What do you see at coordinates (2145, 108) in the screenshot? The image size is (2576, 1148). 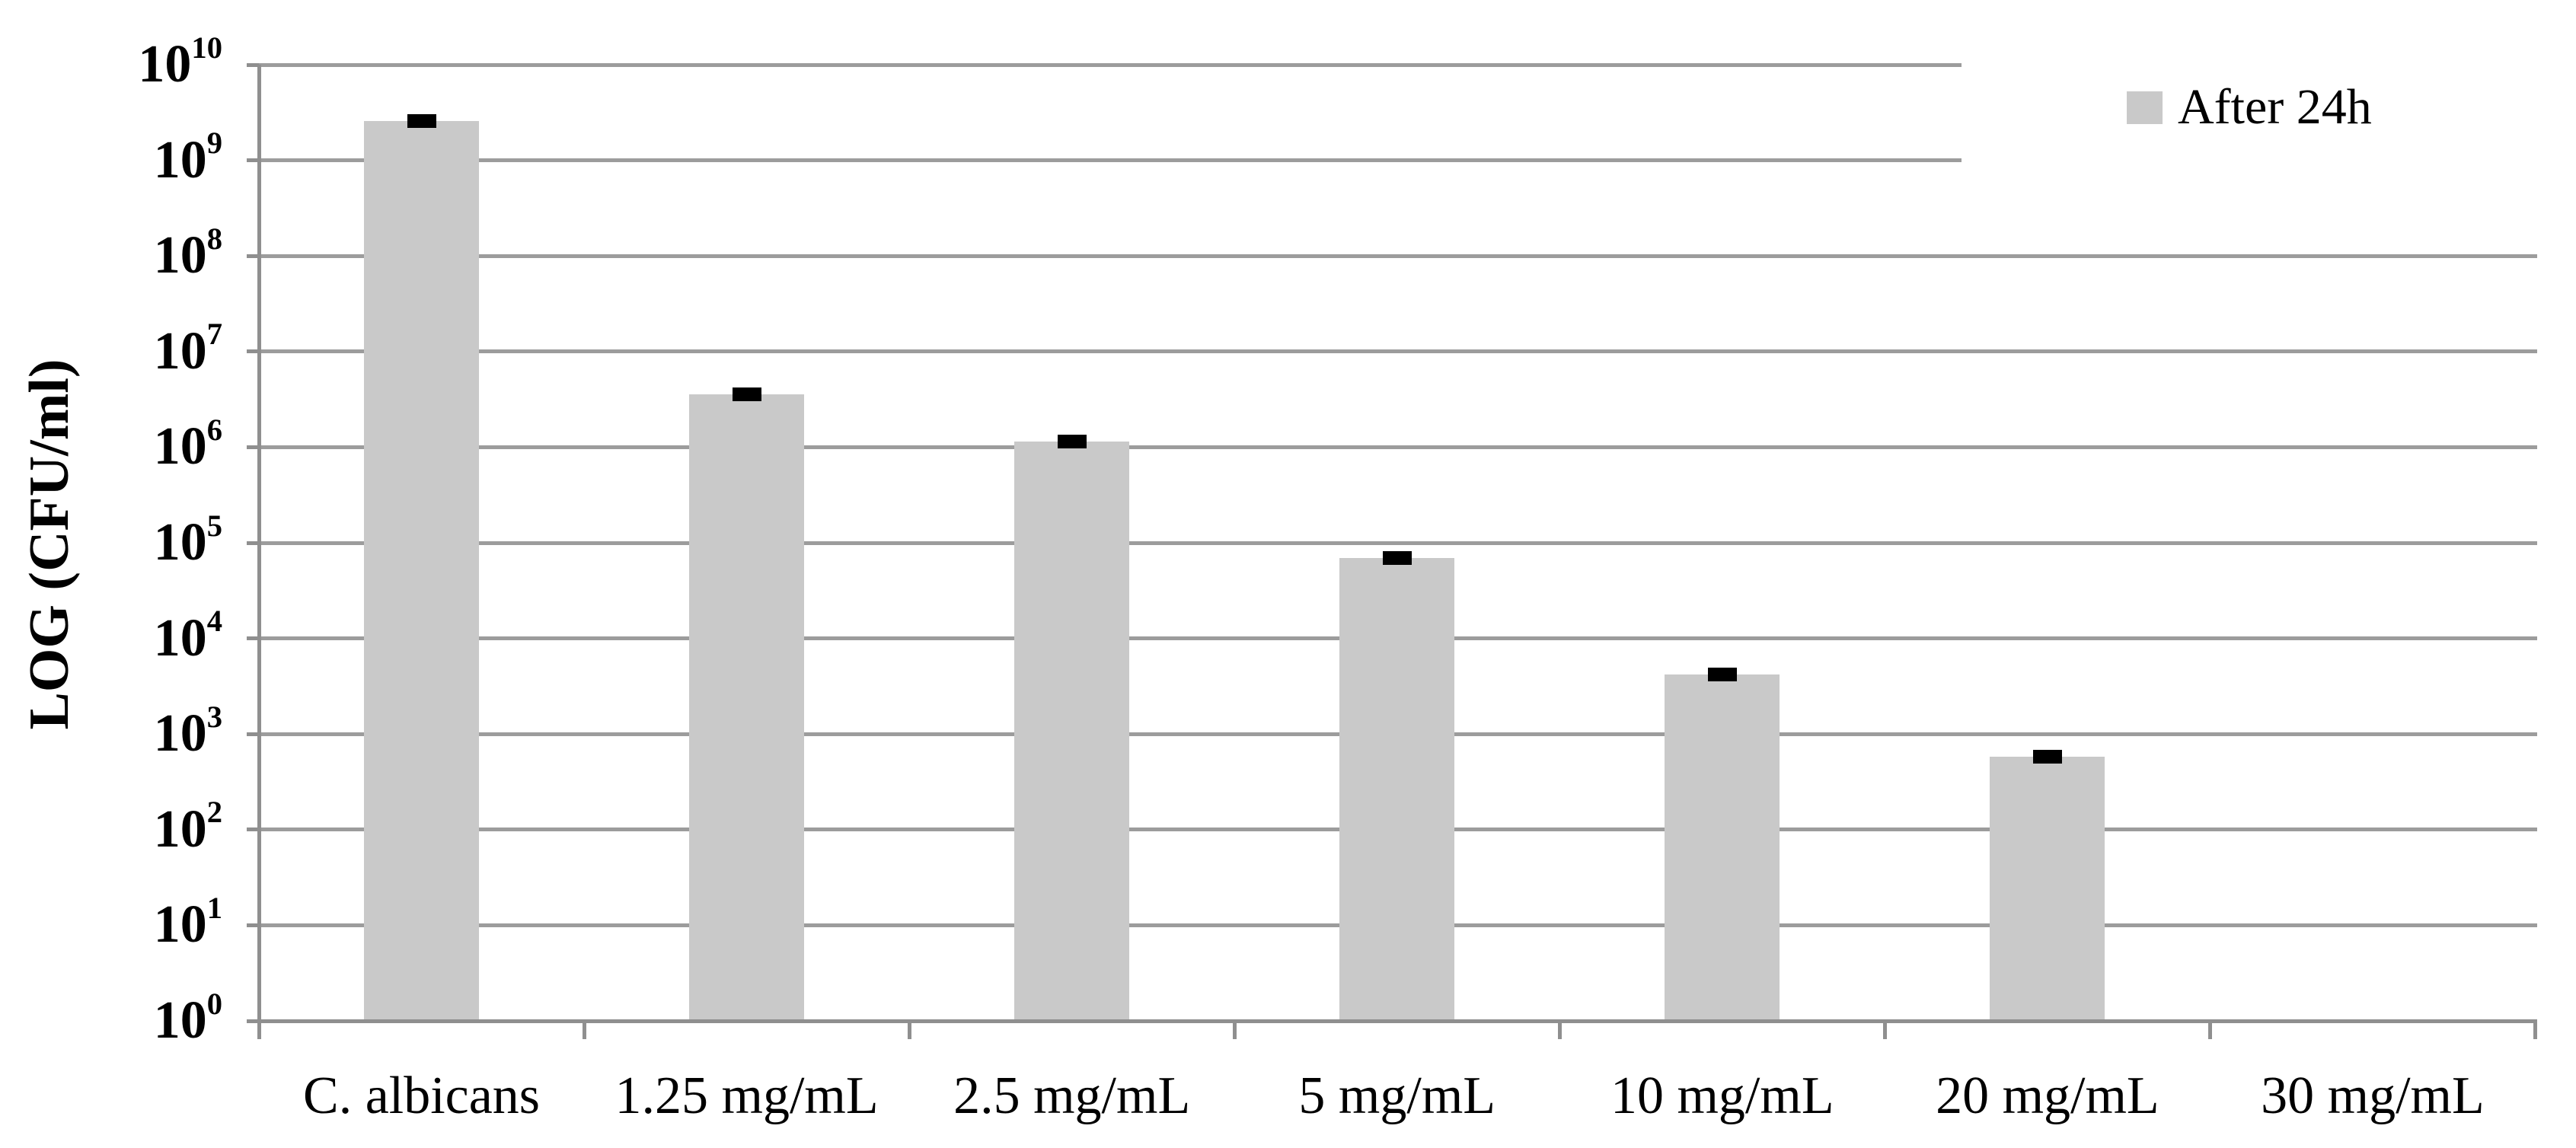 I see `legend-swatch-icon` at bounding box center [2145, 108].